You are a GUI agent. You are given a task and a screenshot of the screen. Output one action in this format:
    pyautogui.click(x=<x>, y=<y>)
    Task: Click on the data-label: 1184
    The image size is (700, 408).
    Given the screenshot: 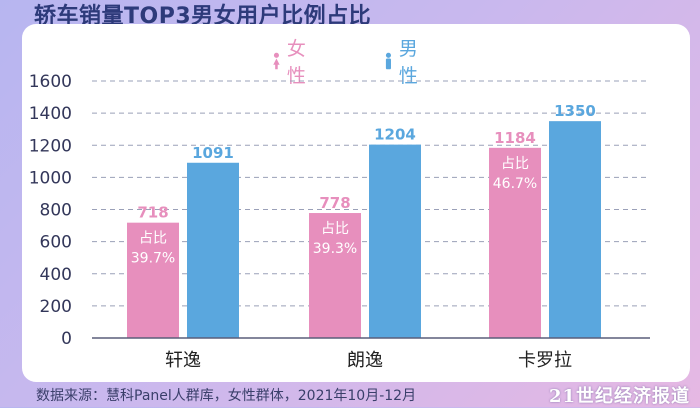 What is the action you would take?
    pyautogui.click(x=515, y=138)
    